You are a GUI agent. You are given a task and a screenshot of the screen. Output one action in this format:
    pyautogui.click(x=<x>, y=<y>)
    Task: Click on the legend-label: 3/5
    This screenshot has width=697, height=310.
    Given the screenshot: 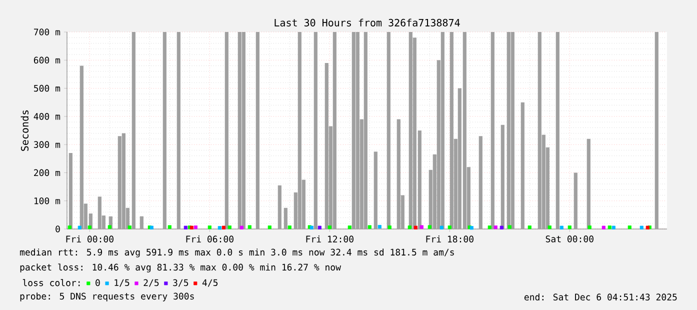 What is the action you would take?
    pyautogui.click(x=180, y=283)
    